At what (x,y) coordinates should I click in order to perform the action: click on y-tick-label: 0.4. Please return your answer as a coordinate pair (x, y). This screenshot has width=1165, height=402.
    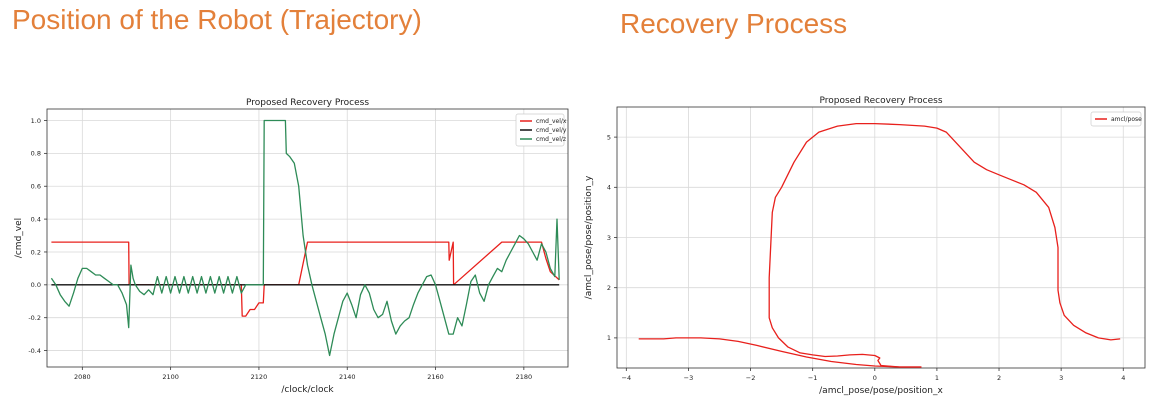
    Looking at the image, I should click on (36, 219).